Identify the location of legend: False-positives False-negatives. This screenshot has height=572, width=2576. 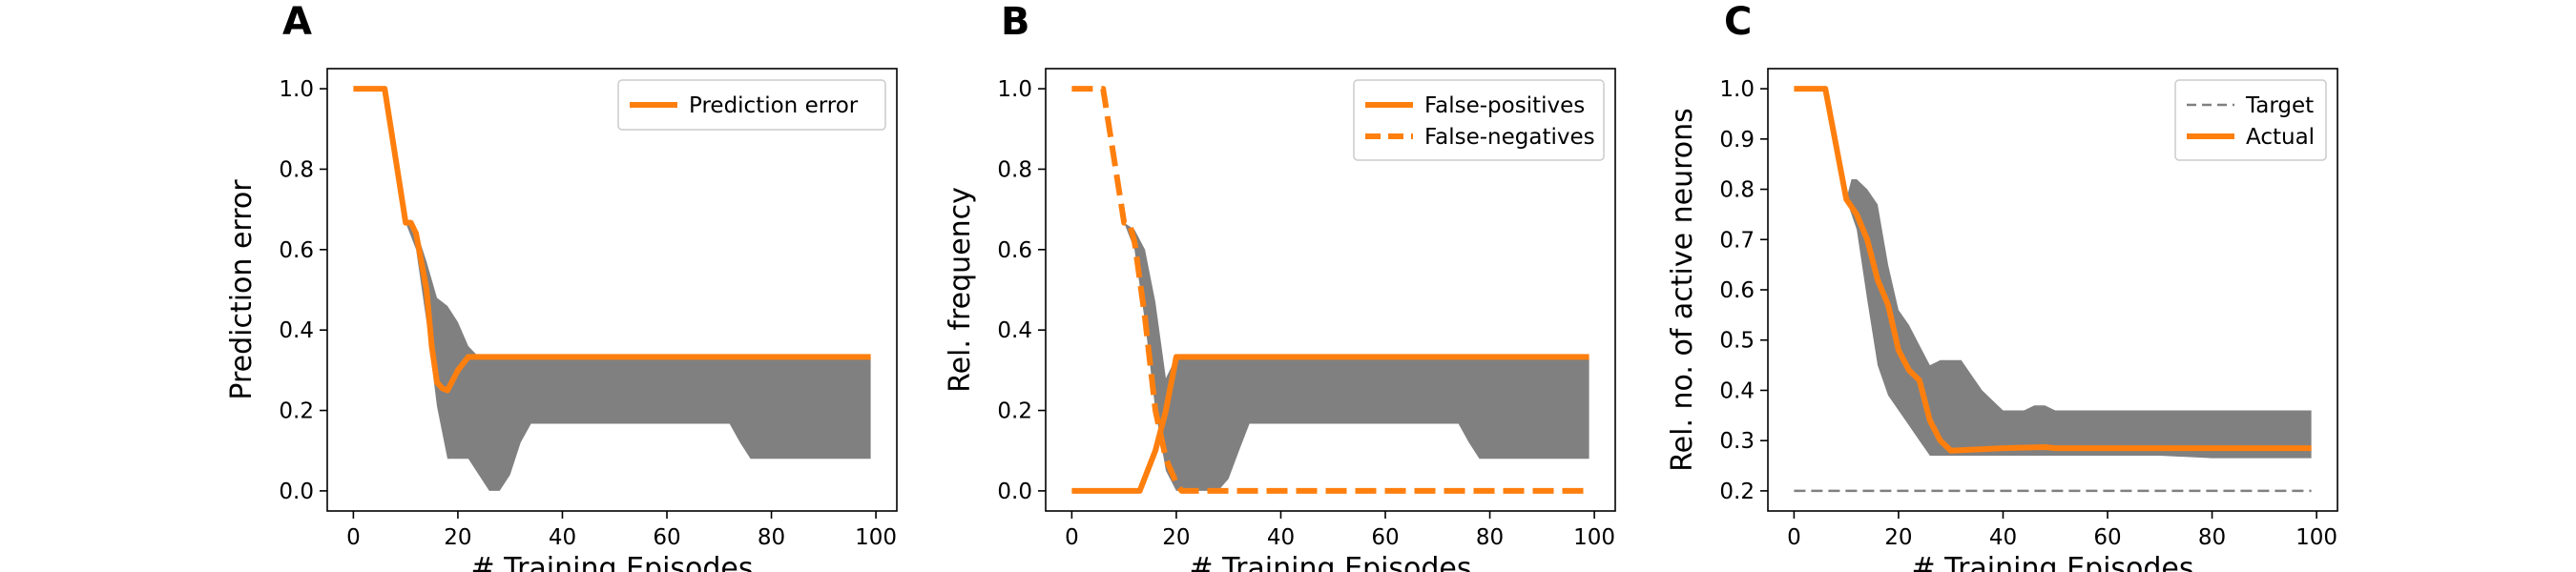
(1479, 120).